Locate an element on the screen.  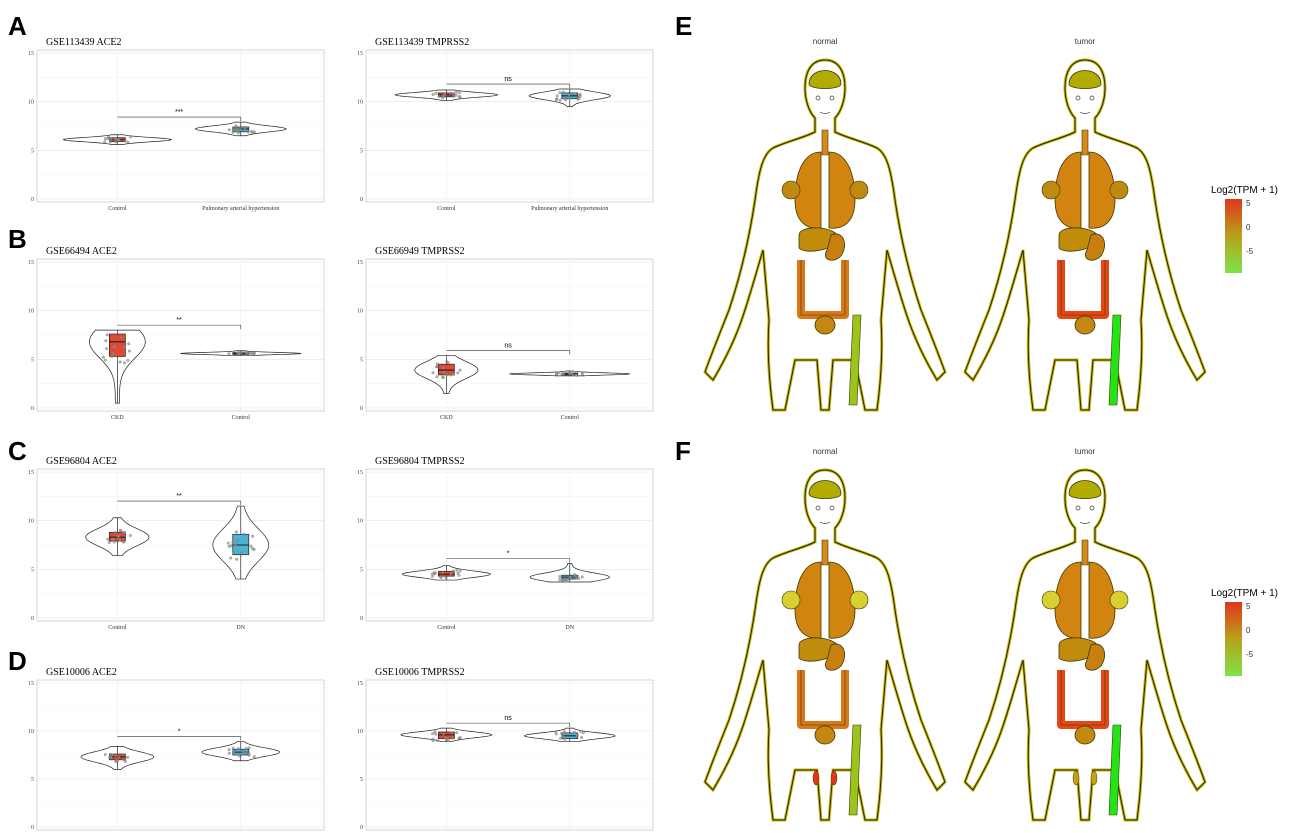
mouth is located at coordinates (825, 112).